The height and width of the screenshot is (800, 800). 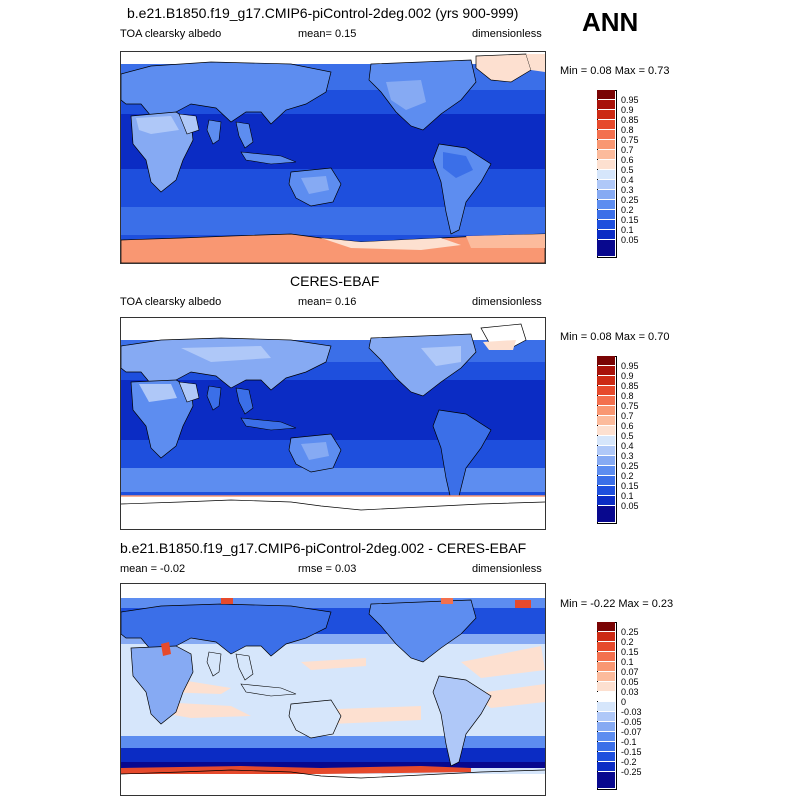 I want to click on panel-1-map, so click(x=333, y=157).